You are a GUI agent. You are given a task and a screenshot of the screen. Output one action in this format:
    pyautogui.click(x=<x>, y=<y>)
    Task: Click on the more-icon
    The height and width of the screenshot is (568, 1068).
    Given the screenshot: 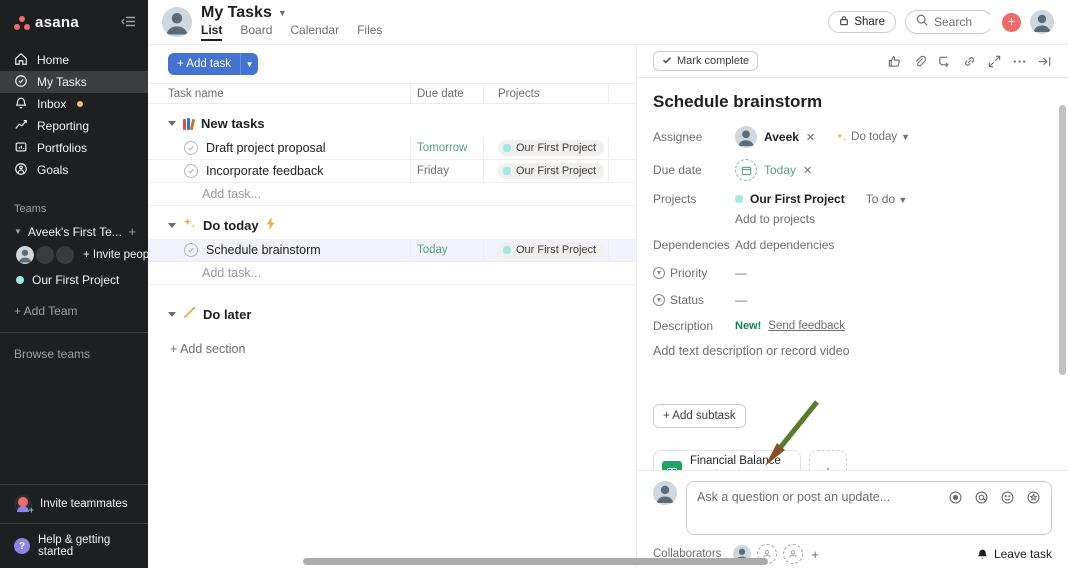 What is the action you would take?
    pyautogui.click(x=1019, y=61)
    